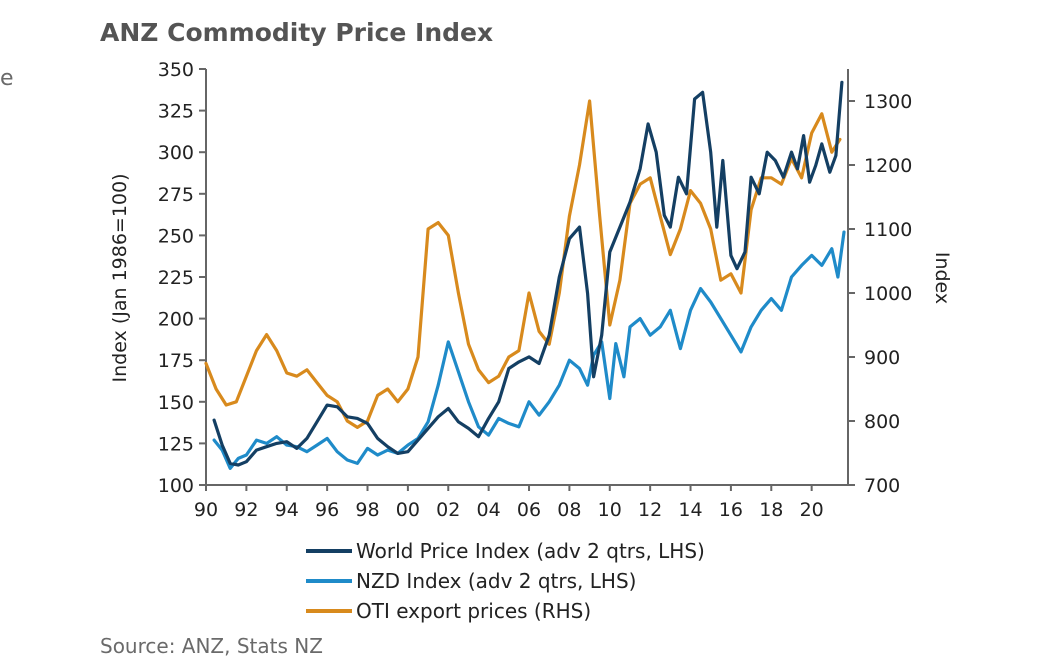  What do you see at coordinates (246, 510) in the screenshot?
I see `x-tick-label: 92` at bounding box center [246, 510].